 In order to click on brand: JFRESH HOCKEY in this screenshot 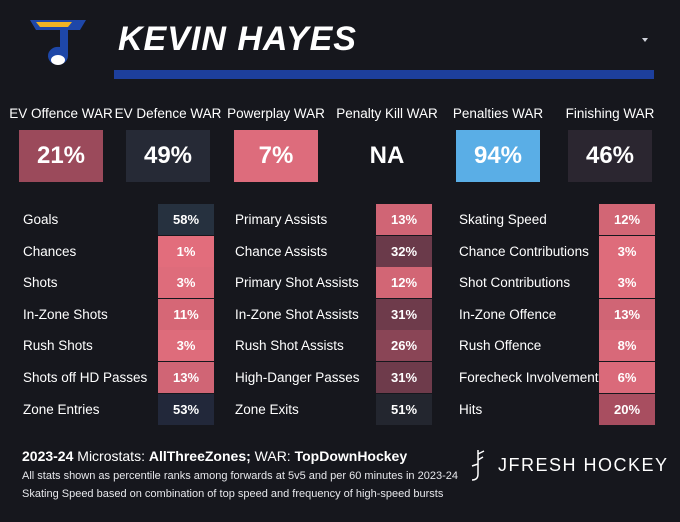, I will do `click(567, 465)`.